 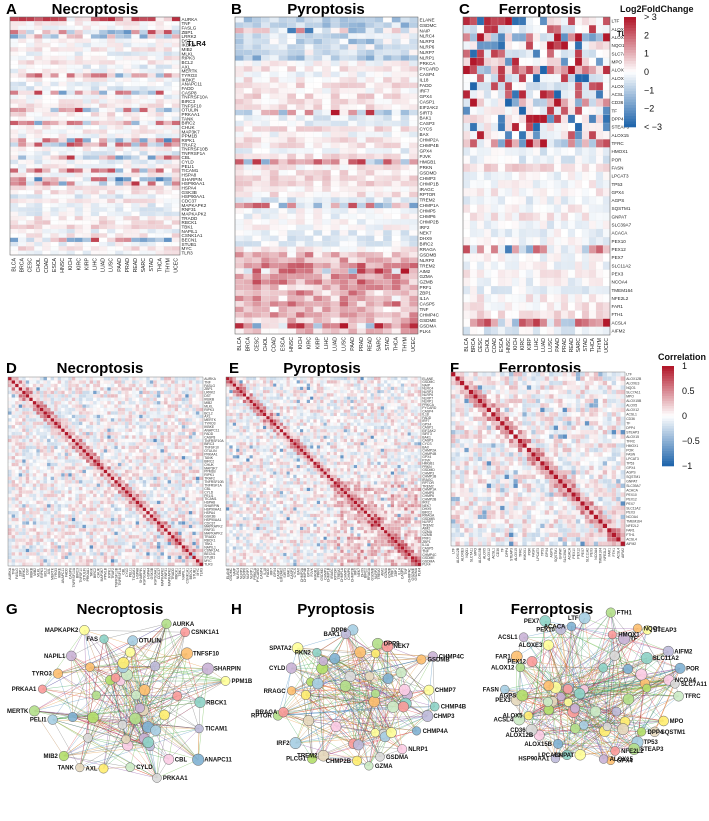 What do you see at coordinates (192, 235) in the screenshot?
I see `row-label: CSNK1A1` at bounding box center [192, 235].